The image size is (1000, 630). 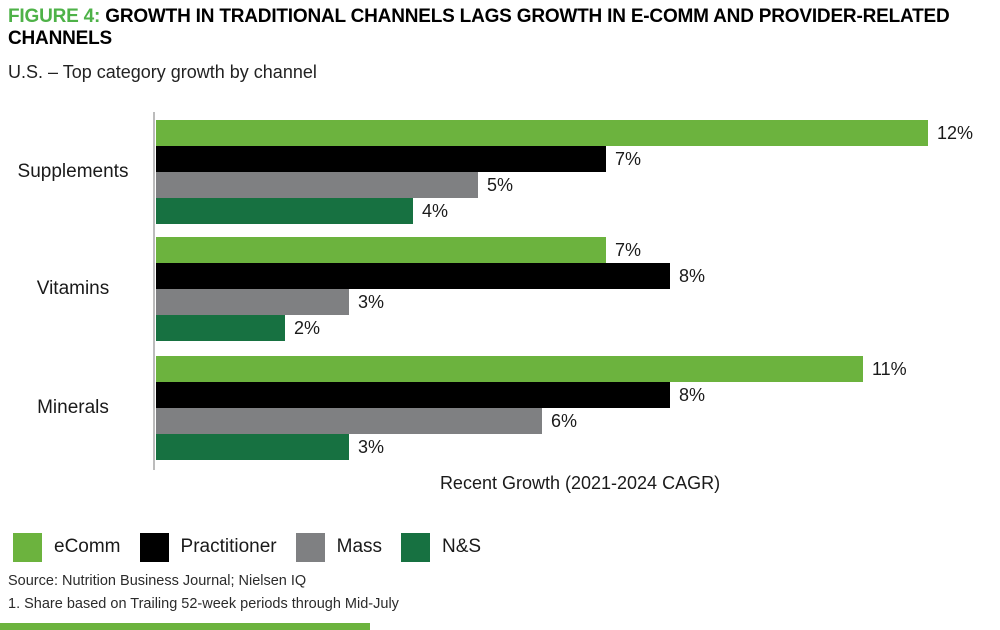 What do you see at coordinates (359, 546) in the screenshot?
I see `legend-label: Mass` at bounding box center [359, 546].